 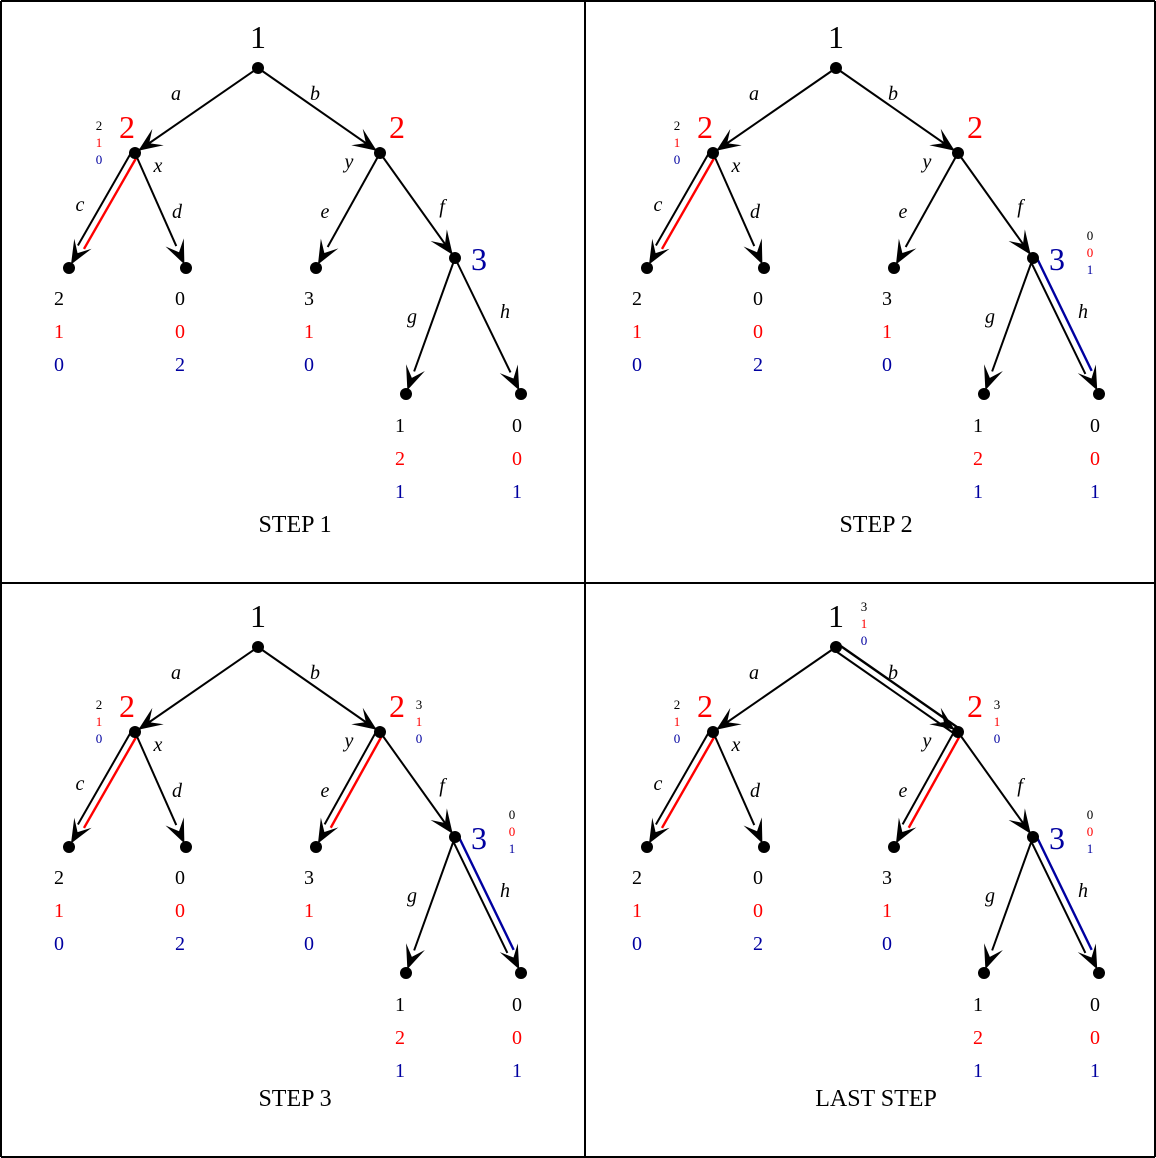 What do you see at coordinates (887, 878) in the screenshot?
I see `payoff-e-player1: 3` at bounding box center [887, 878].